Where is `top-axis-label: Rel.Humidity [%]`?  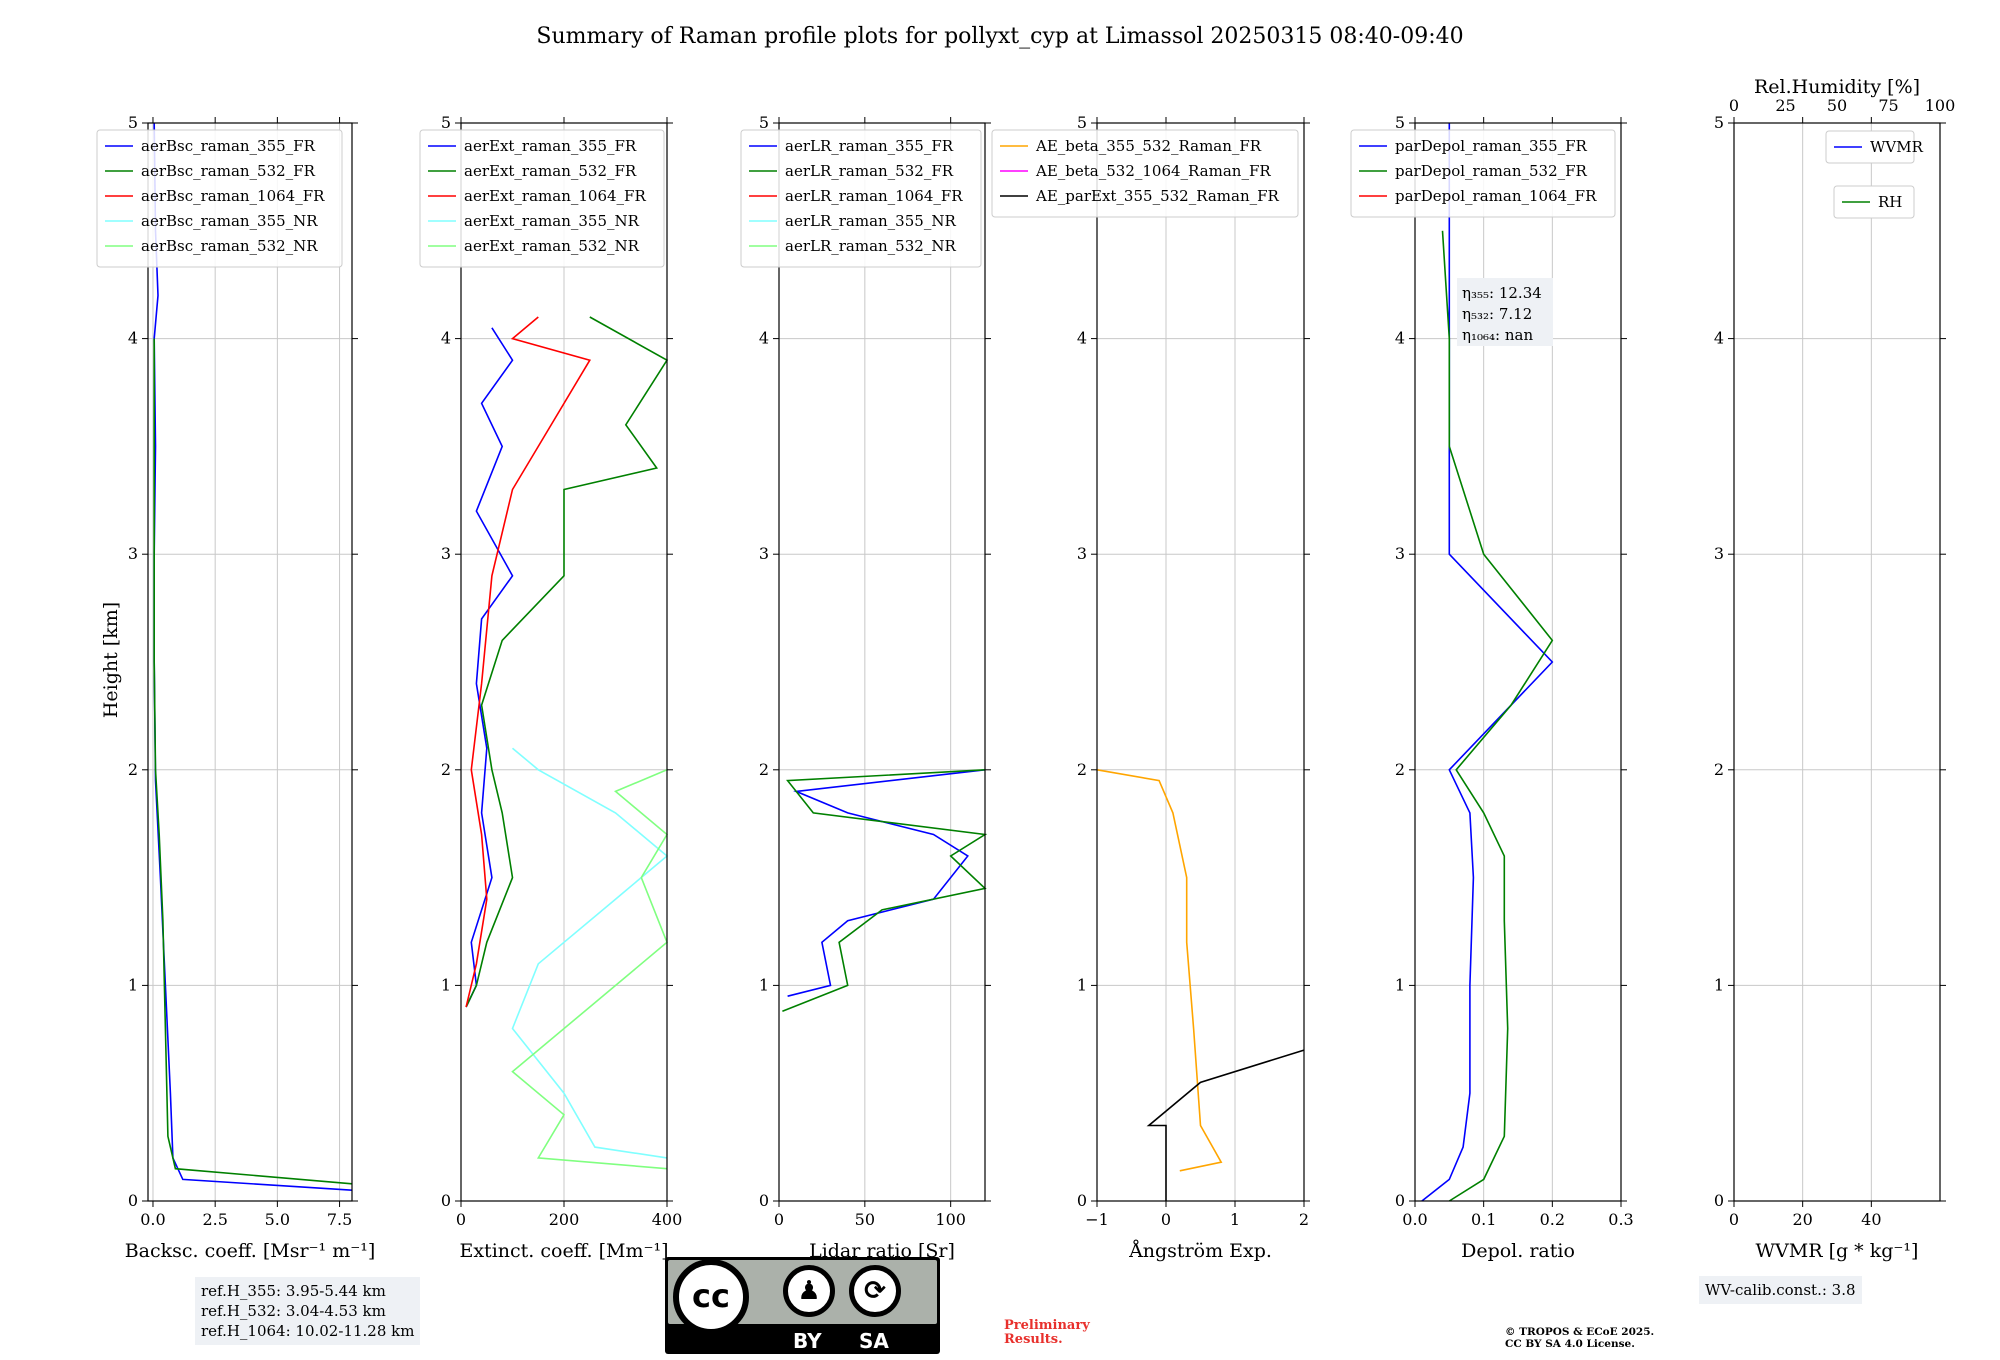 top-axis-label: Rel.Humidity [%] is located at coordinates (1837, 87).